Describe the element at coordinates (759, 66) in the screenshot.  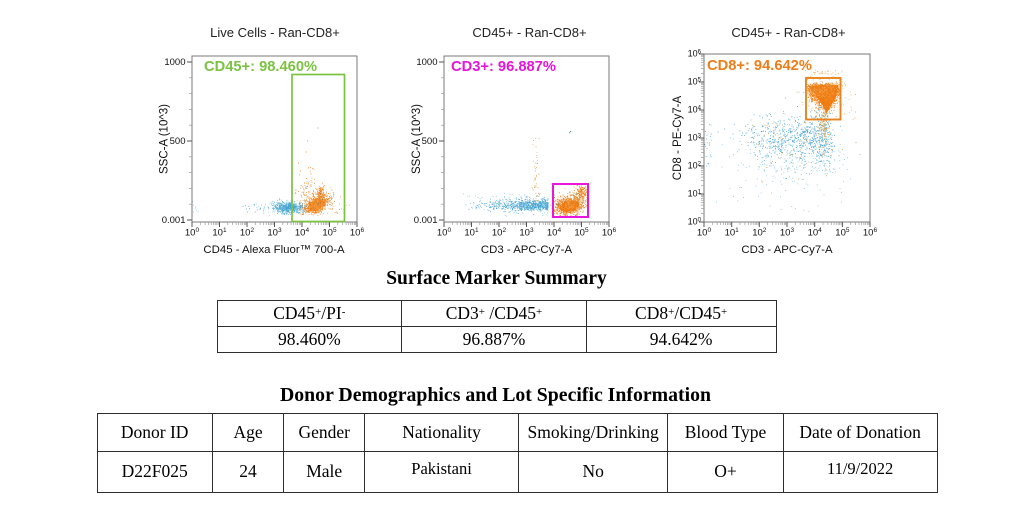
I see `svg-text: CD8+: 94.642%` at that location.